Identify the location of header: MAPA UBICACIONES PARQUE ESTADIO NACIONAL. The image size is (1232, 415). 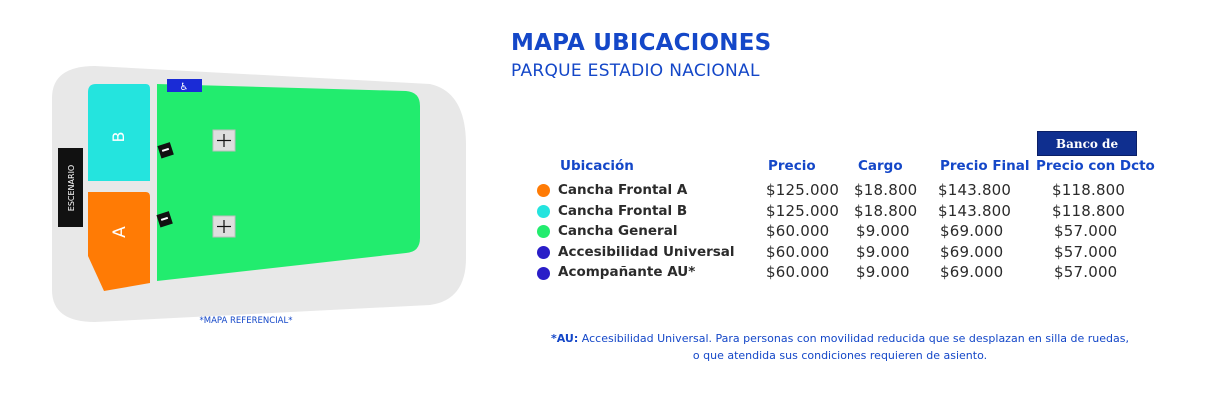
(641, 55).